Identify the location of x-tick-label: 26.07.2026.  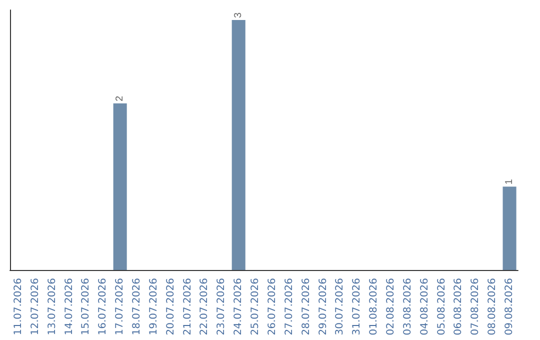
(272, 307).